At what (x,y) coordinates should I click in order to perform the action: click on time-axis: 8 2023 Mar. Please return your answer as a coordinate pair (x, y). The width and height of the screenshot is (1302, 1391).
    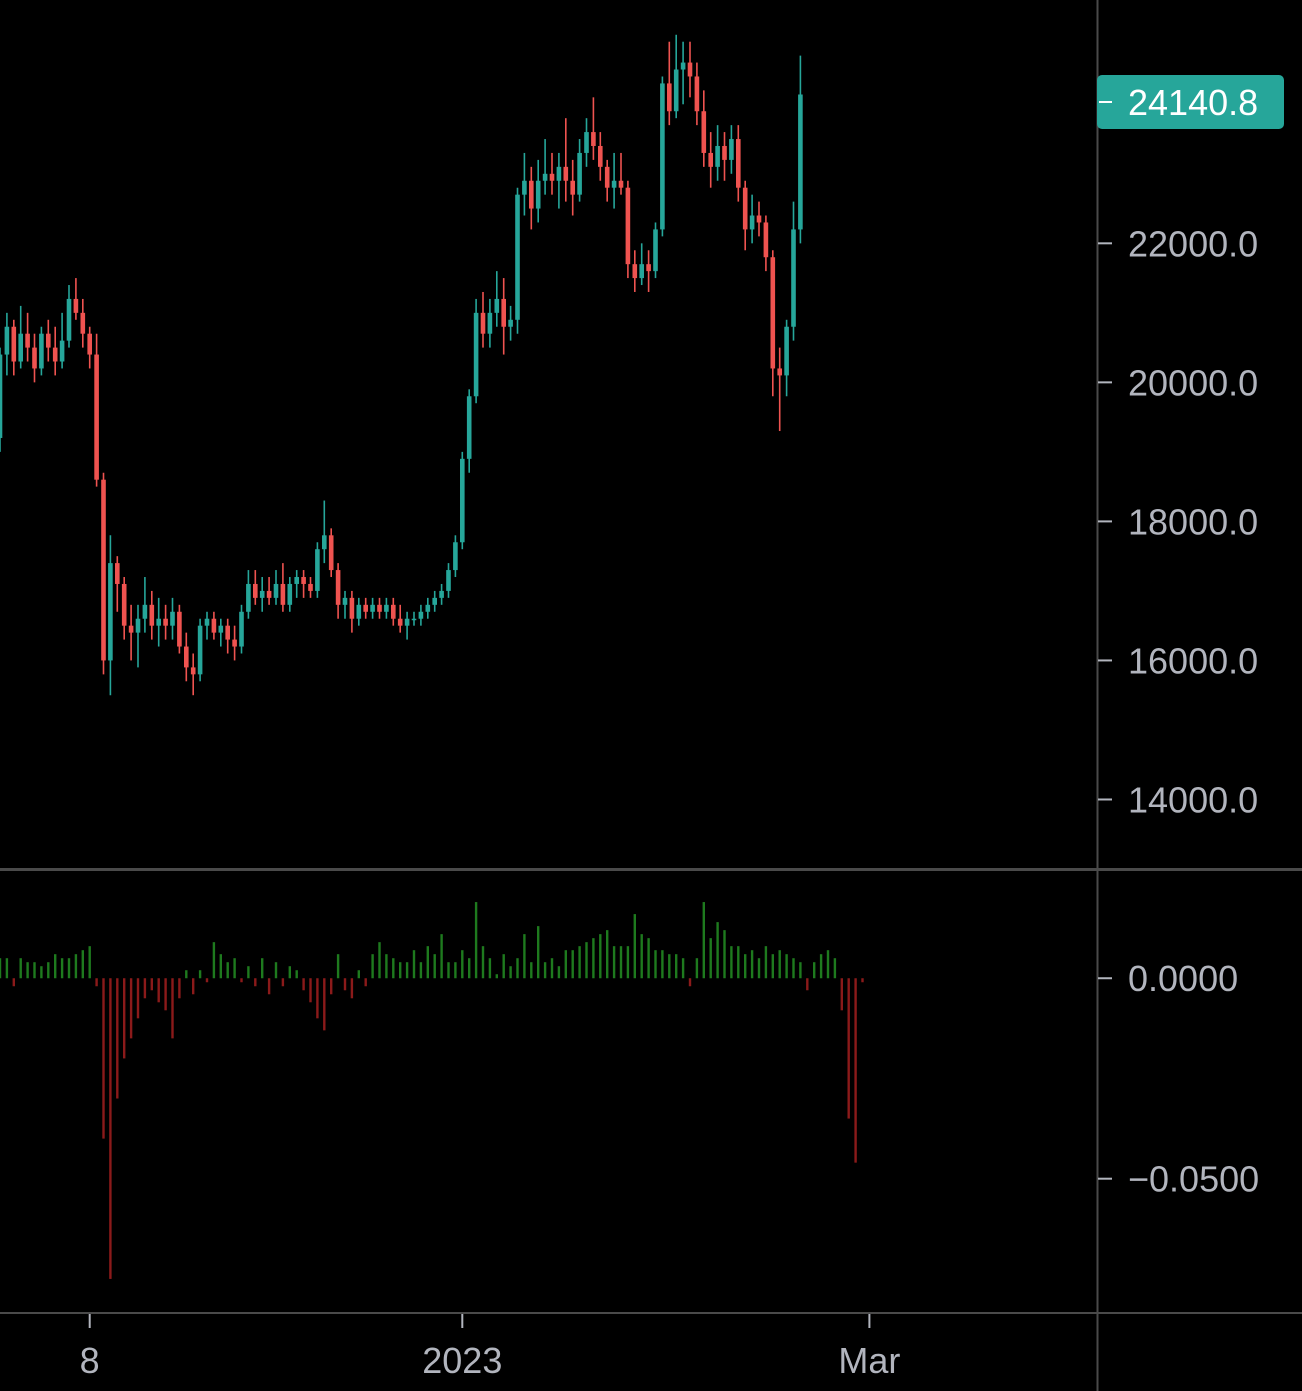
    Looking at the image, I should click on (490, 1347).